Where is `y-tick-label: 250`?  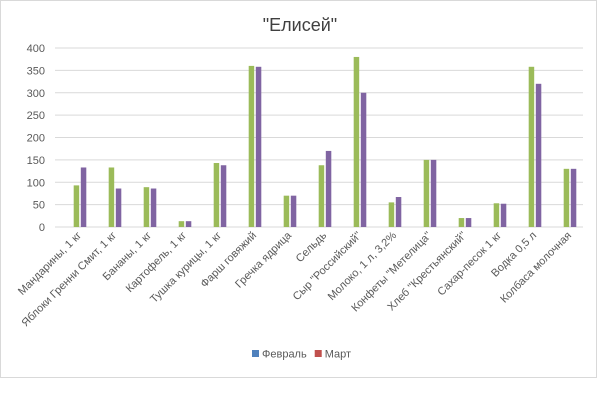 y-tick-label: 250 is located at coordinates (36, 116).